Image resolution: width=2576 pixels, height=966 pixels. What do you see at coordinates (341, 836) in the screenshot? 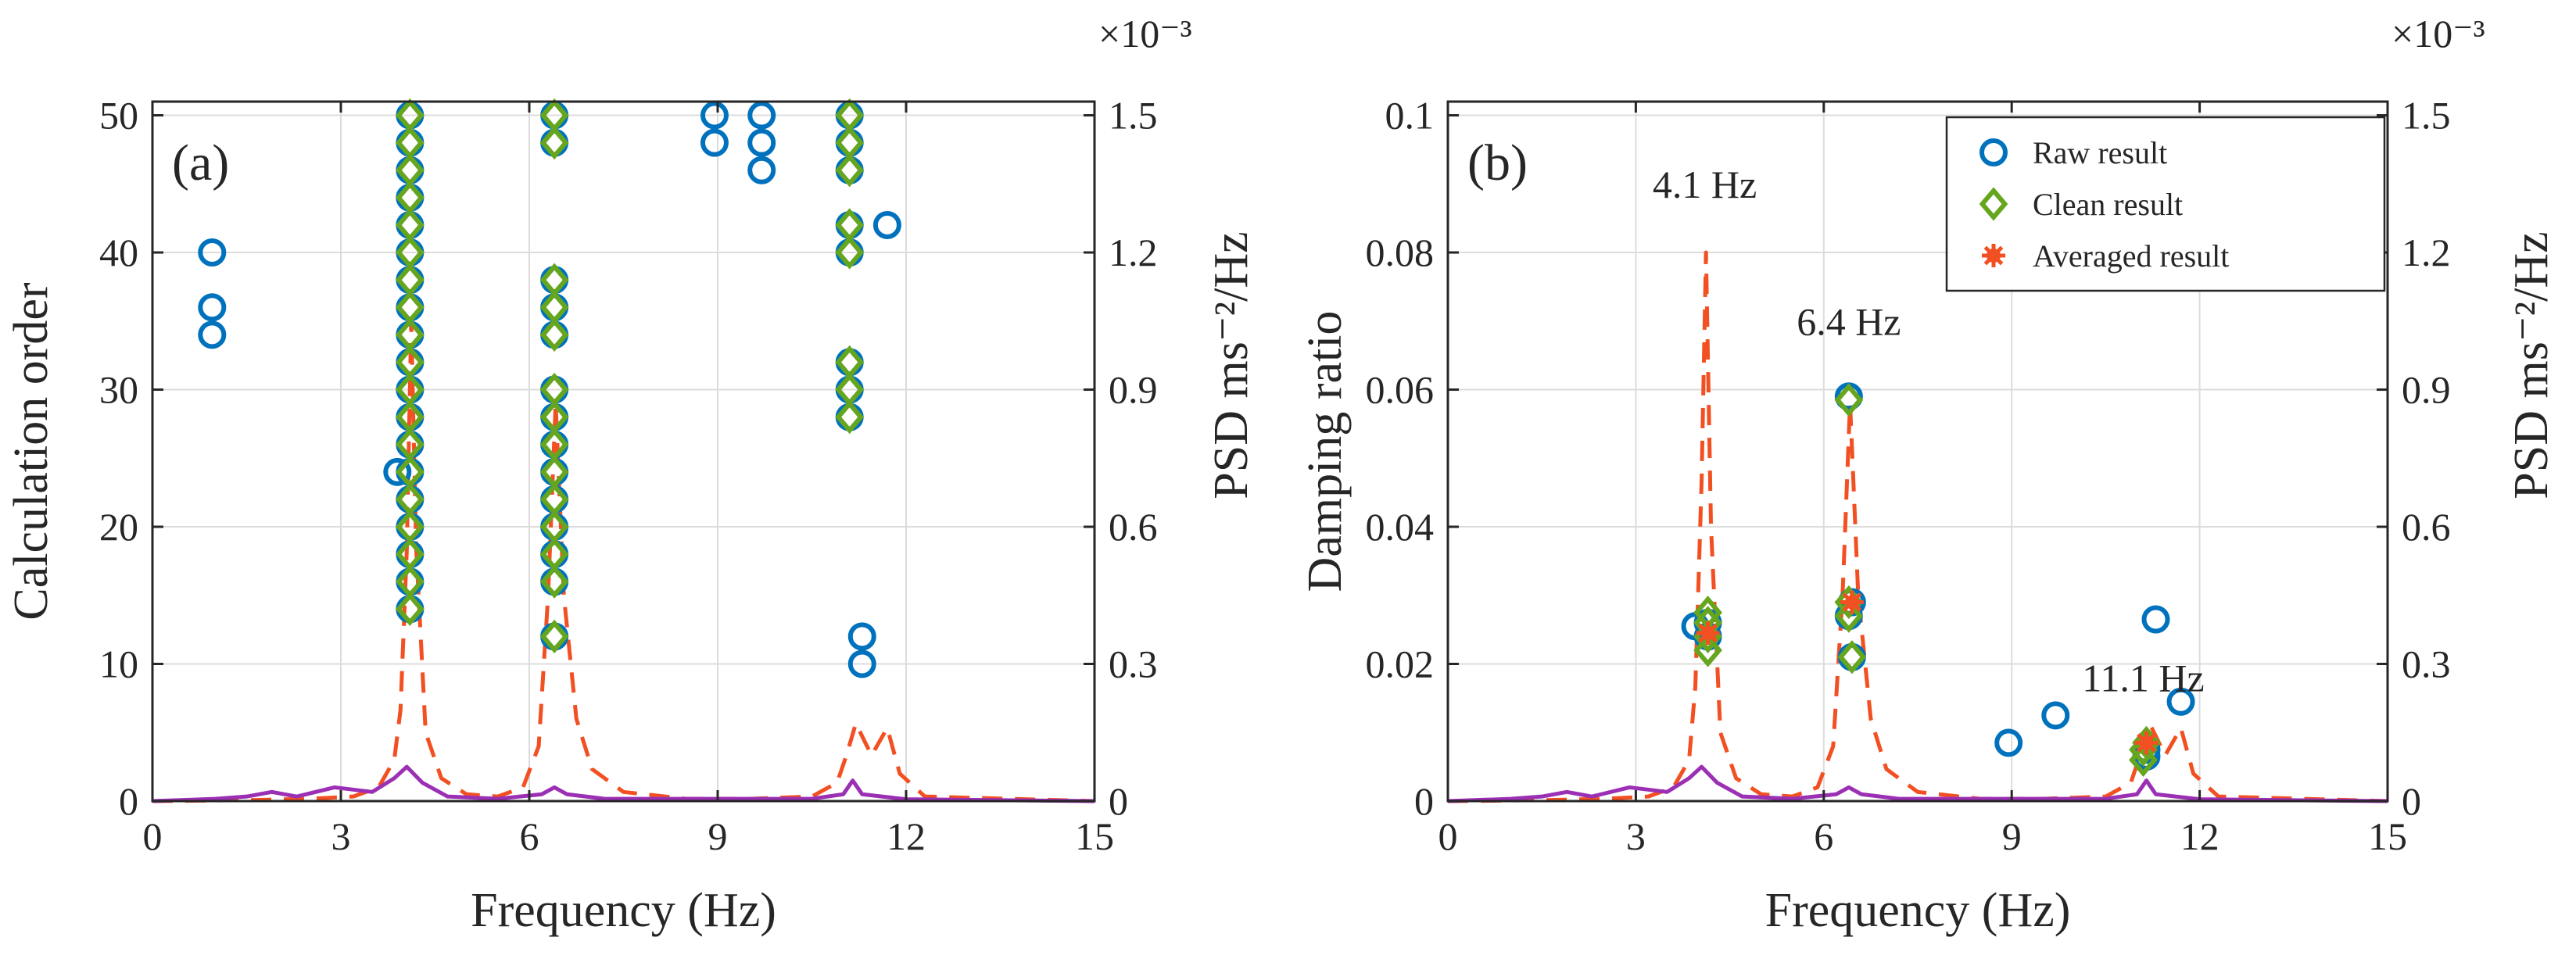
I see `x-tick-label: 3` at bounding box center [341, 836].